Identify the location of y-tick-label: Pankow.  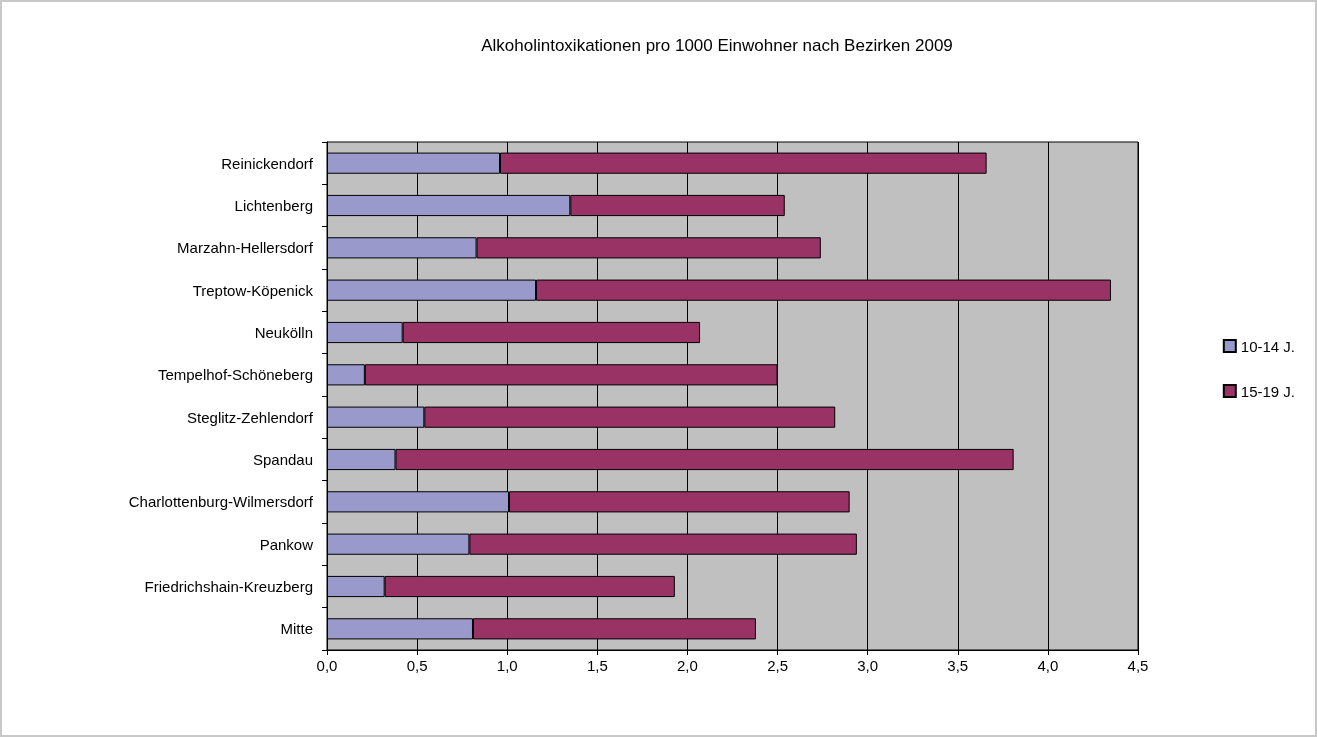
(286, 544).